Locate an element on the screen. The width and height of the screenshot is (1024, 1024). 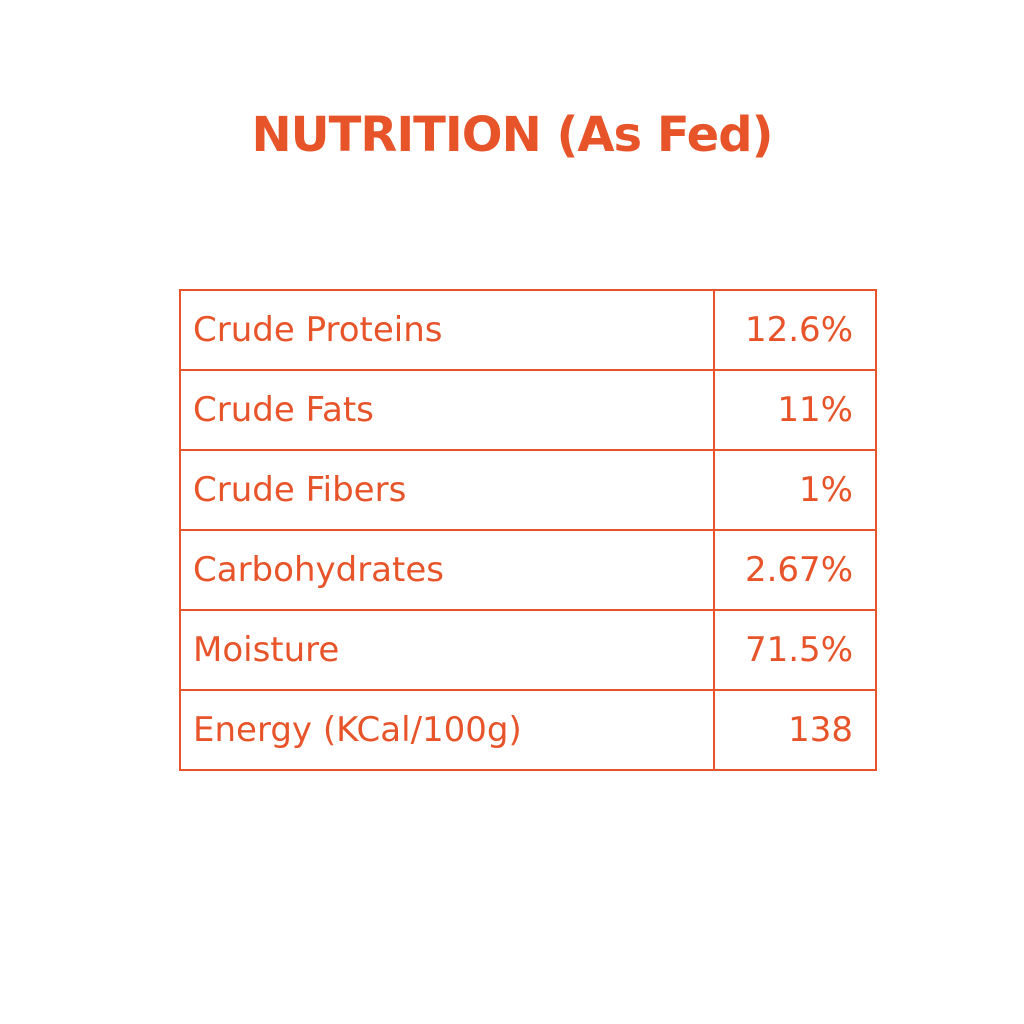
nutrient-value: 138 is located at coordinates (795, 730).